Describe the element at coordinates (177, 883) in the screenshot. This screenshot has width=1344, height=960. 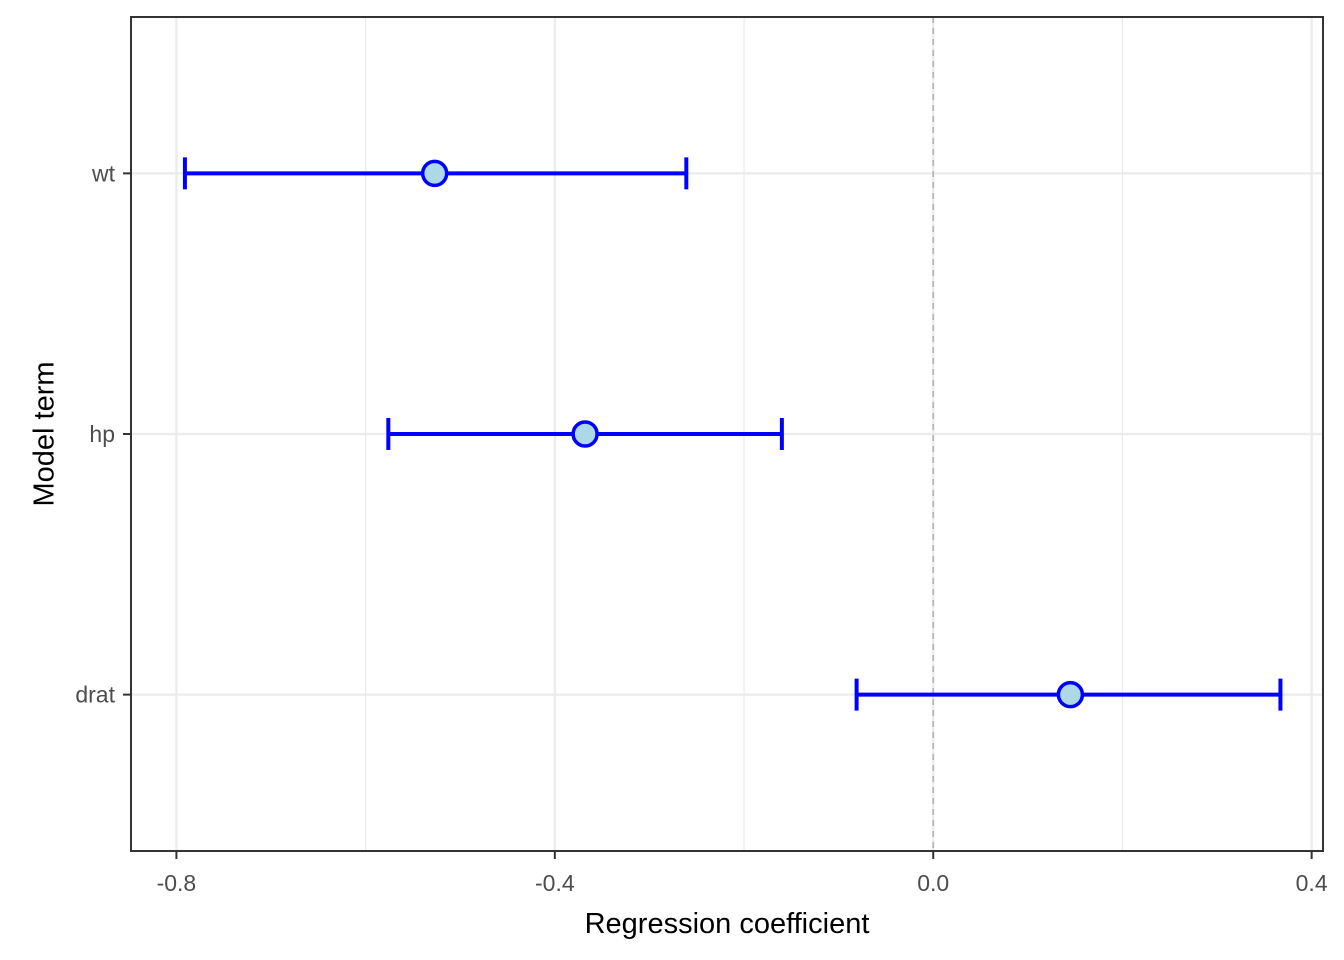
I see `x-tick-label: -0.8` at that location.